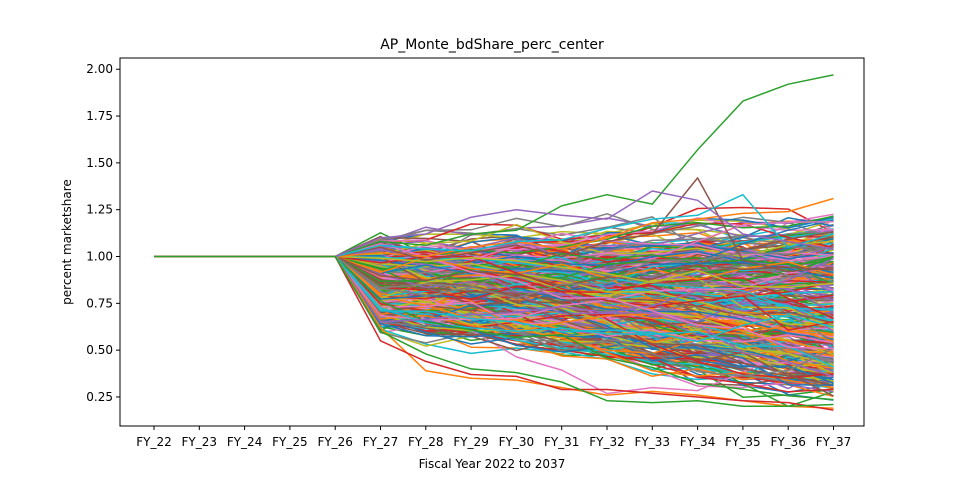  Describe the element at coordinates (492, 45) in the screenshot. I see `chart-title: AP_Monte_bdShare_perc_center` at that location.